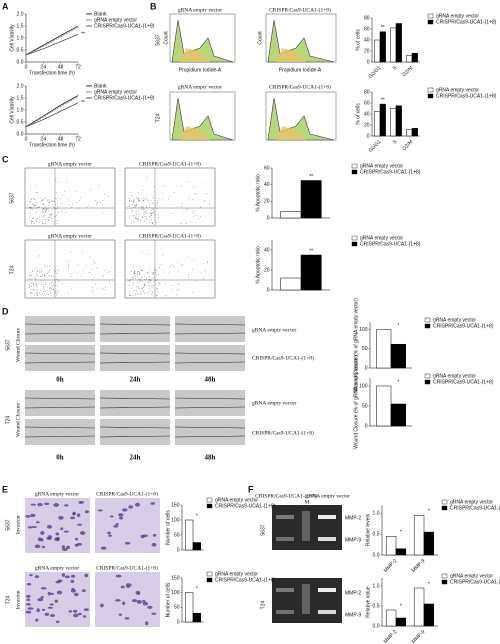 The width and height of the screenshot is (500, 644). Describe the element at coordinates (70, 197) in the screenshot. I see `scatter-image` at that location.